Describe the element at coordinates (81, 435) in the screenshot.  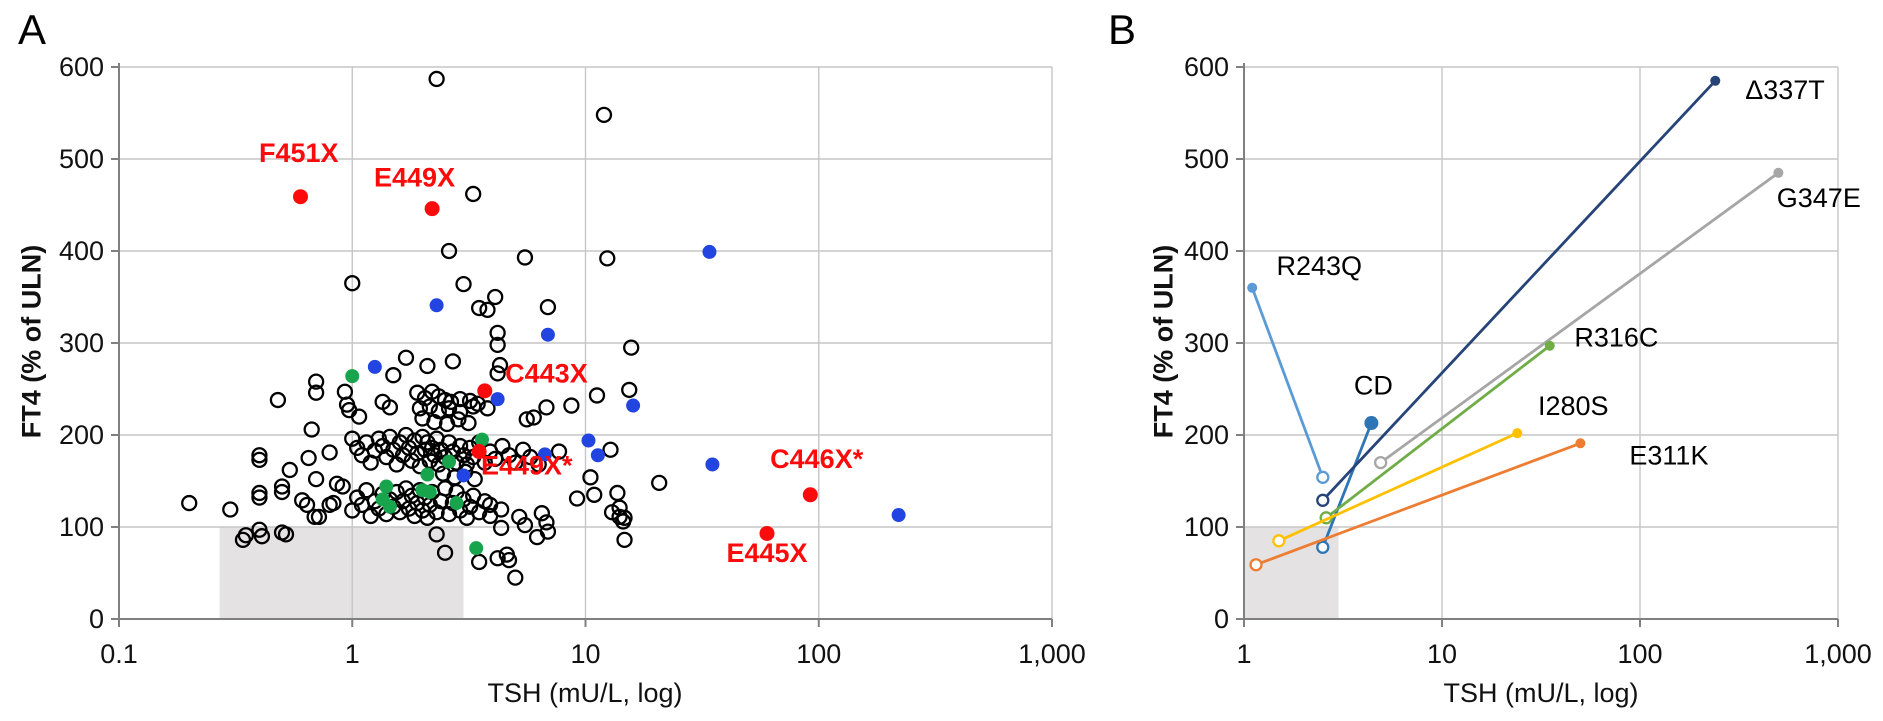
I see `y-tick-label: 200` at that location.